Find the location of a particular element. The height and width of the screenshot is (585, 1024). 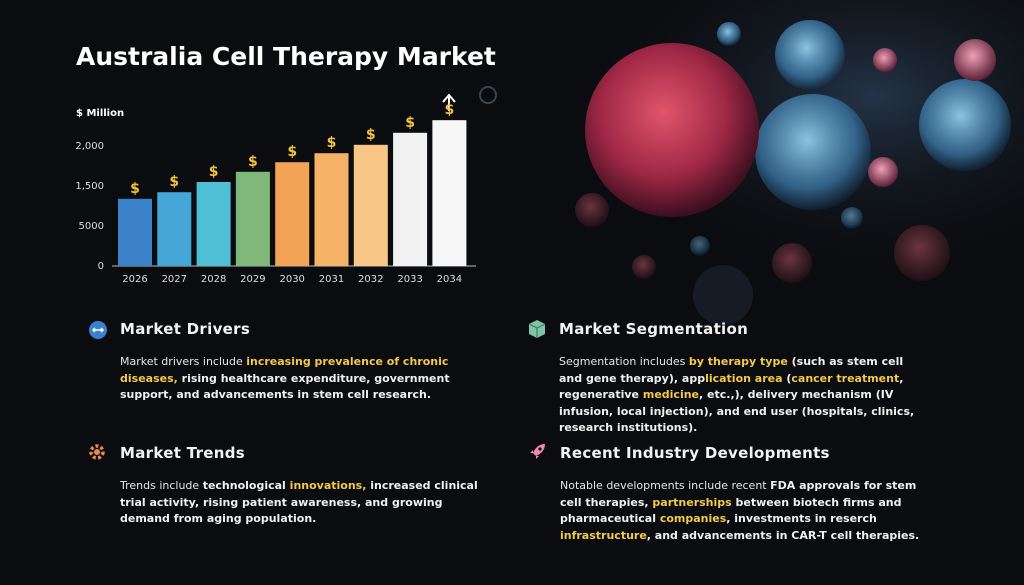

body-text: , investments in reserch is located at coordinates (801, 518).